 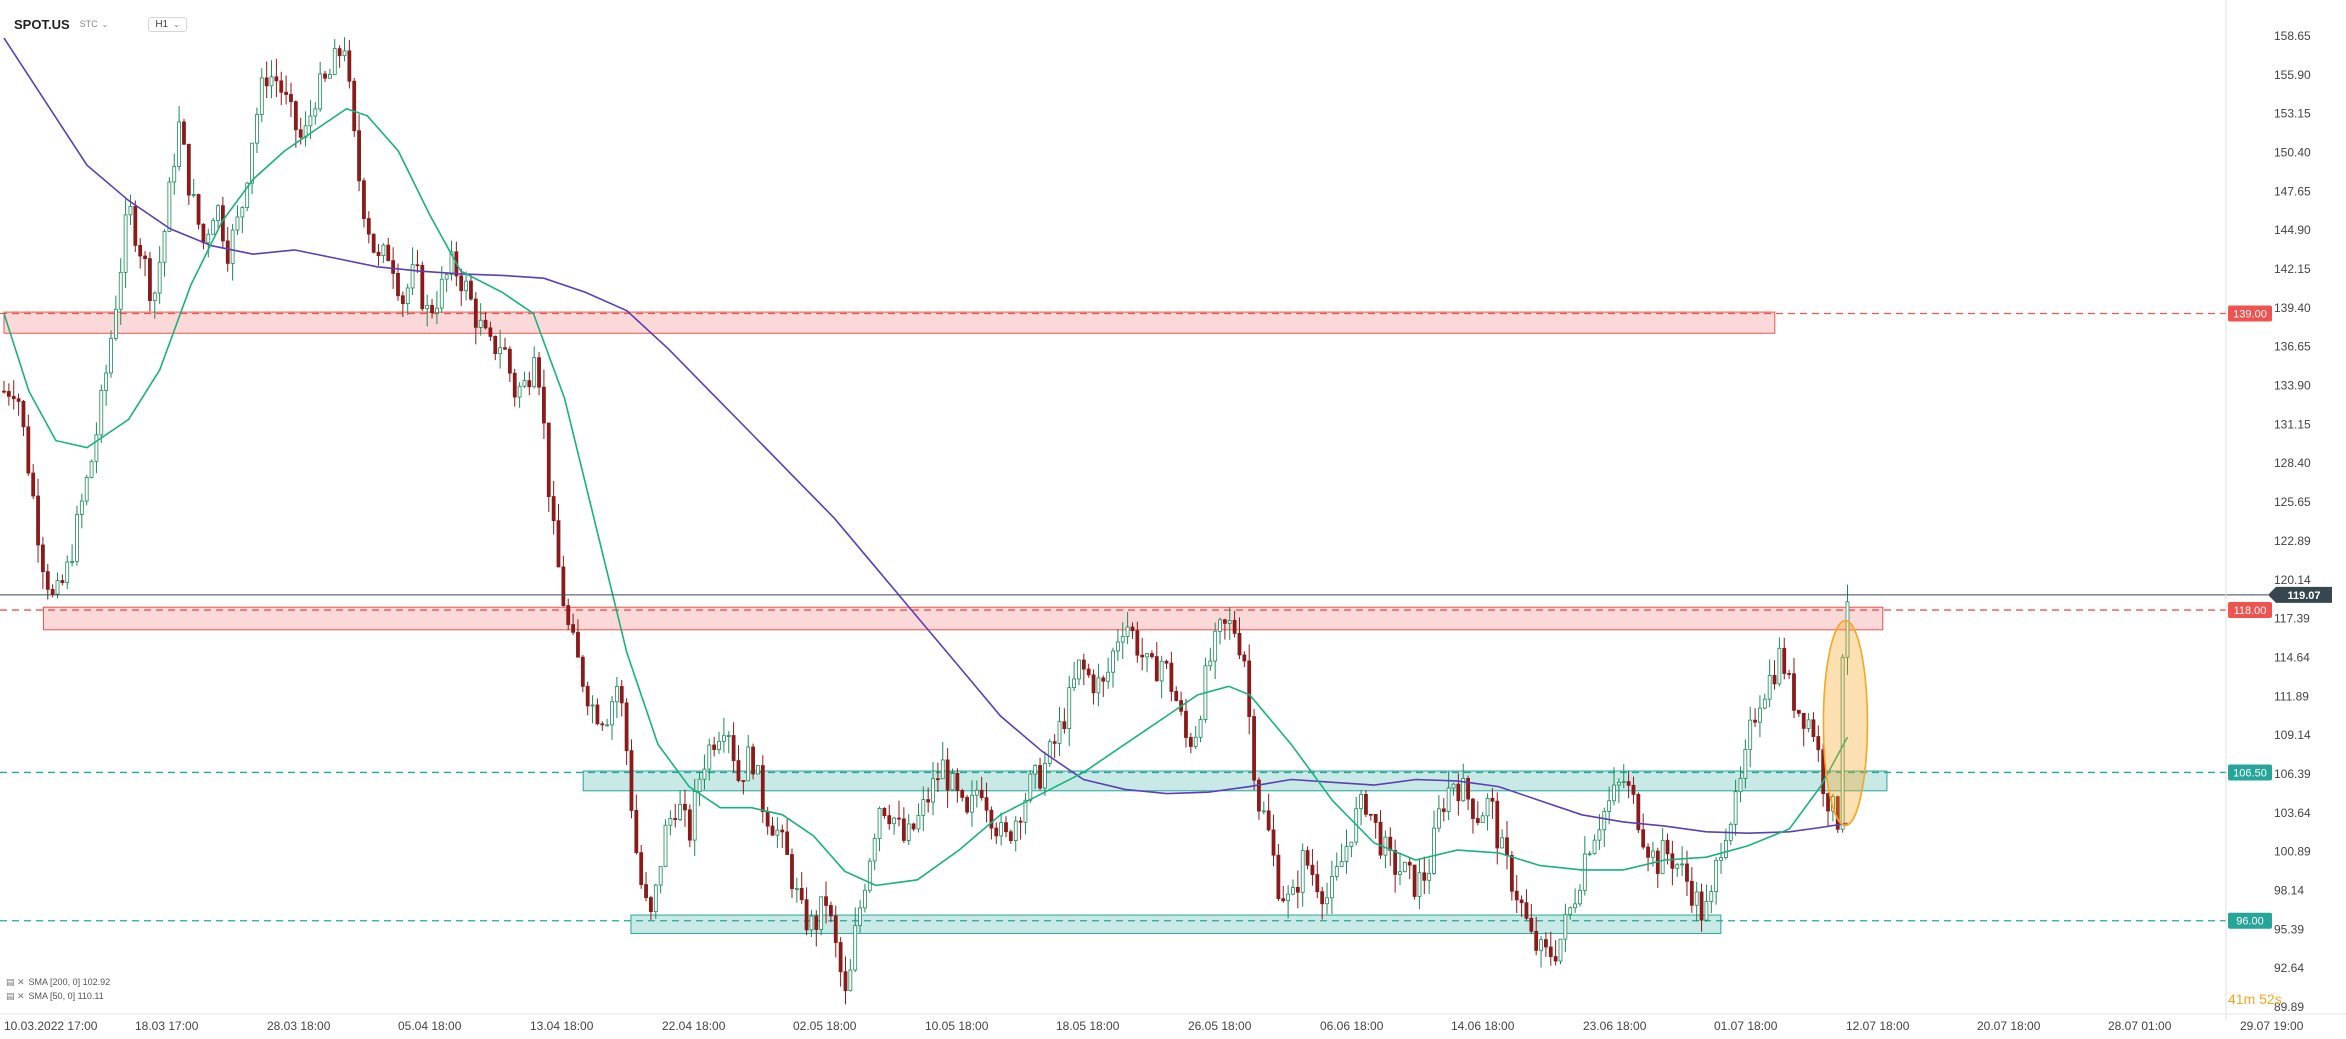 I want to click on symbol-label: SPOT.US, so click(x=42, y=24).